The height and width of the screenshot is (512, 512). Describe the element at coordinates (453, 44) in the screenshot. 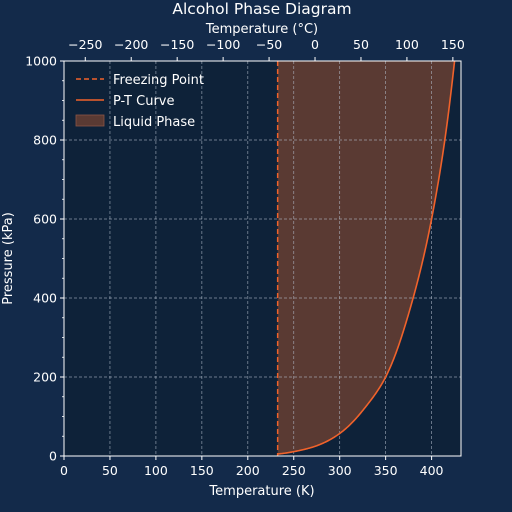

I see `x2-tick-label: 150` at that location.